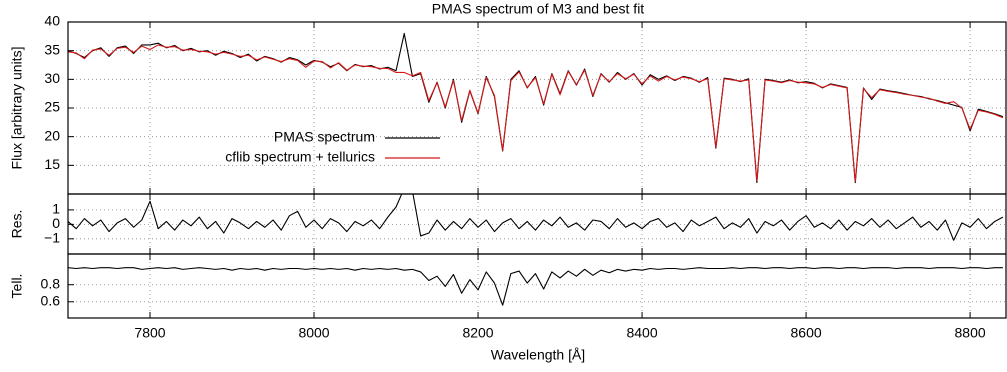 This screenshot has width=1007, height=372. I want to click on y-tick-label: 1, so click(56, 209).